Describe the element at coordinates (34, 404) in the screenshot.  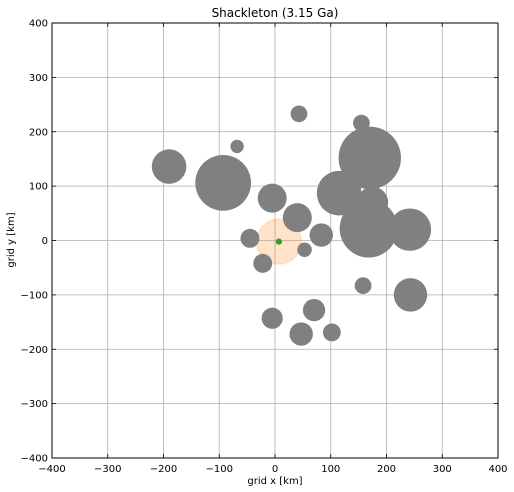
I see `y-tick-label: −300` at that location.